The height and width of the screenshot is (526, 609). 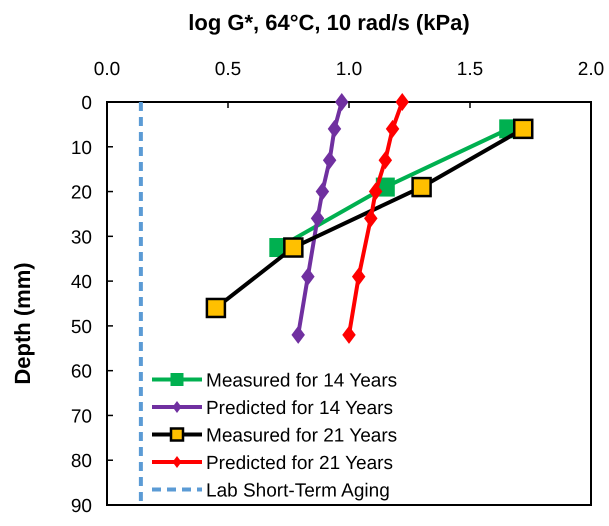 What do you see at coordinates (86, 103) in the screenshot?
I see `y-tick-label: 0` at bounding box center [86, 103].